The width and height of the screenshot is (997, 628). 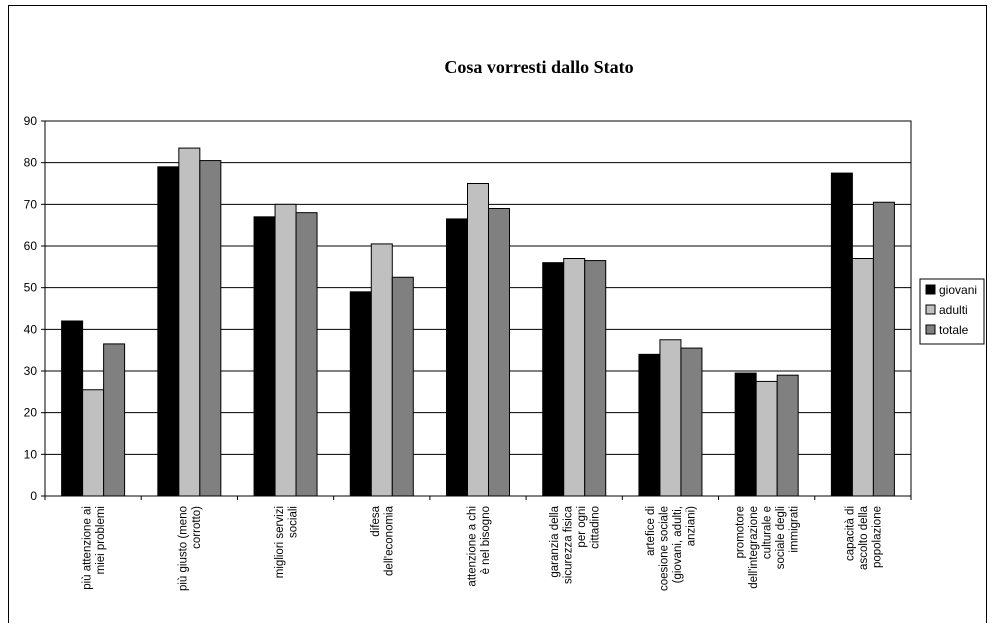 I want to click on x-tick-label: migliori servizi sociali, so click(x=287, y=542).